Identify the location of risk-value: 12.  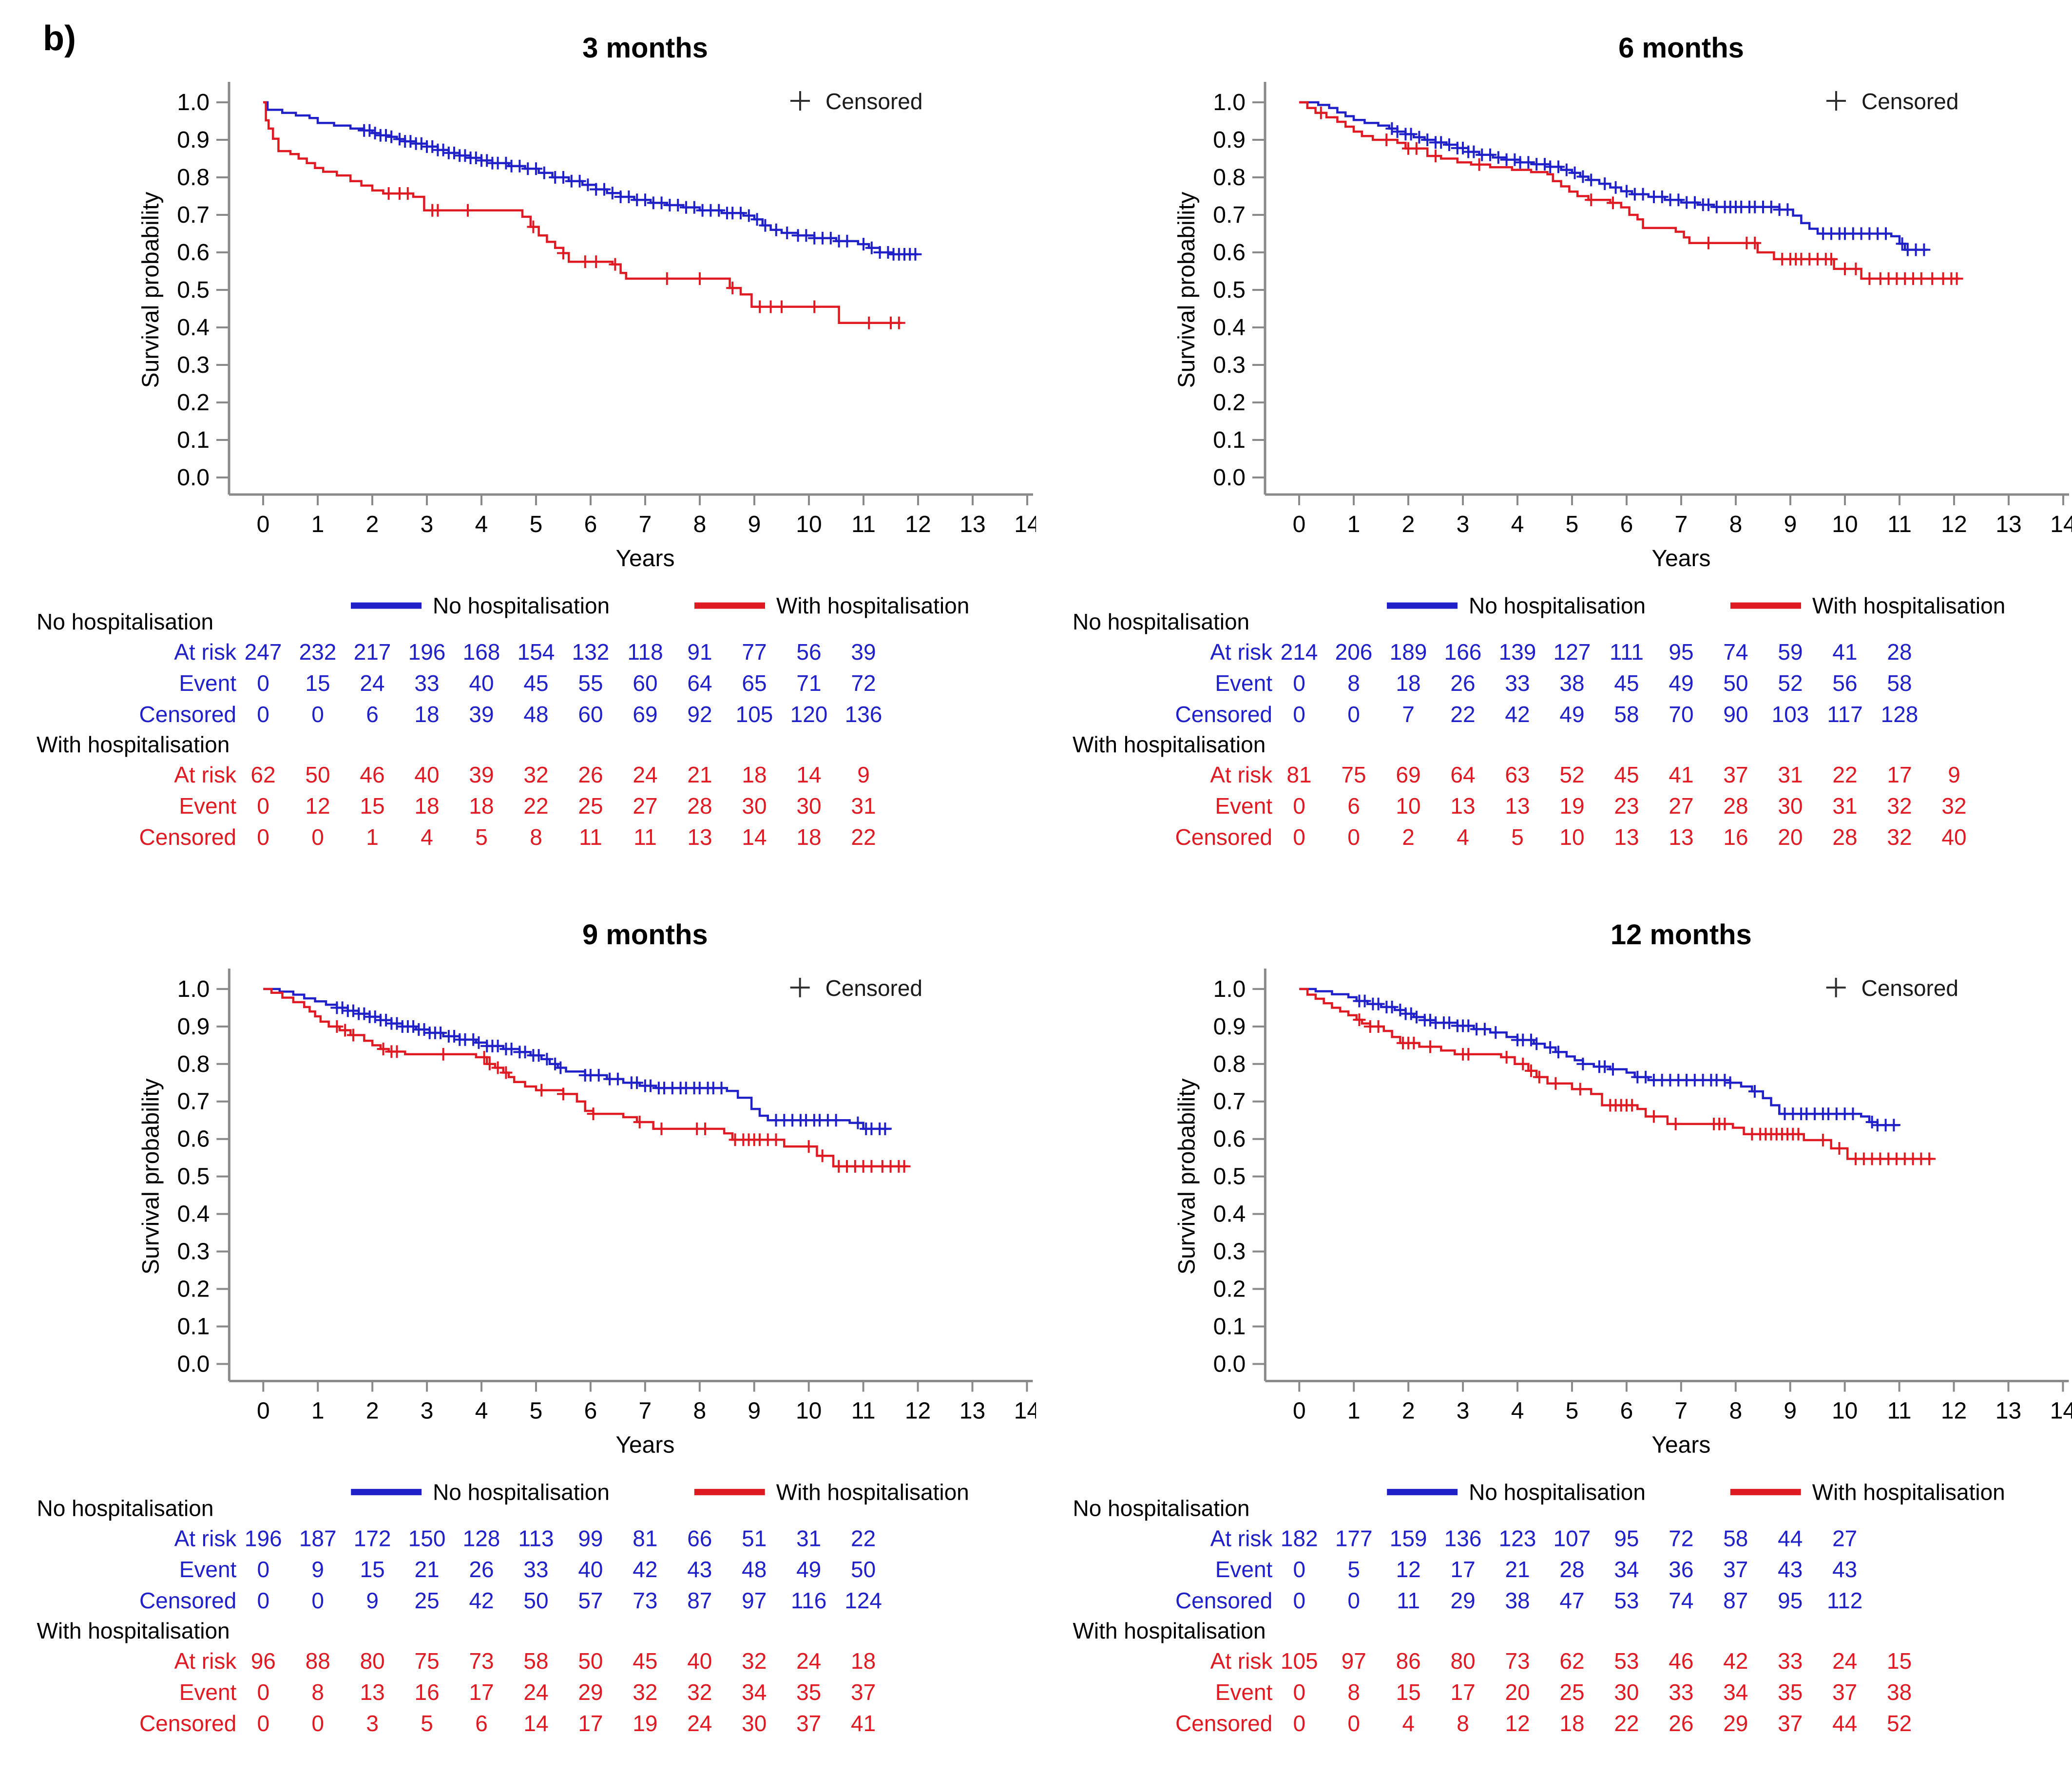
(1408, 1569).